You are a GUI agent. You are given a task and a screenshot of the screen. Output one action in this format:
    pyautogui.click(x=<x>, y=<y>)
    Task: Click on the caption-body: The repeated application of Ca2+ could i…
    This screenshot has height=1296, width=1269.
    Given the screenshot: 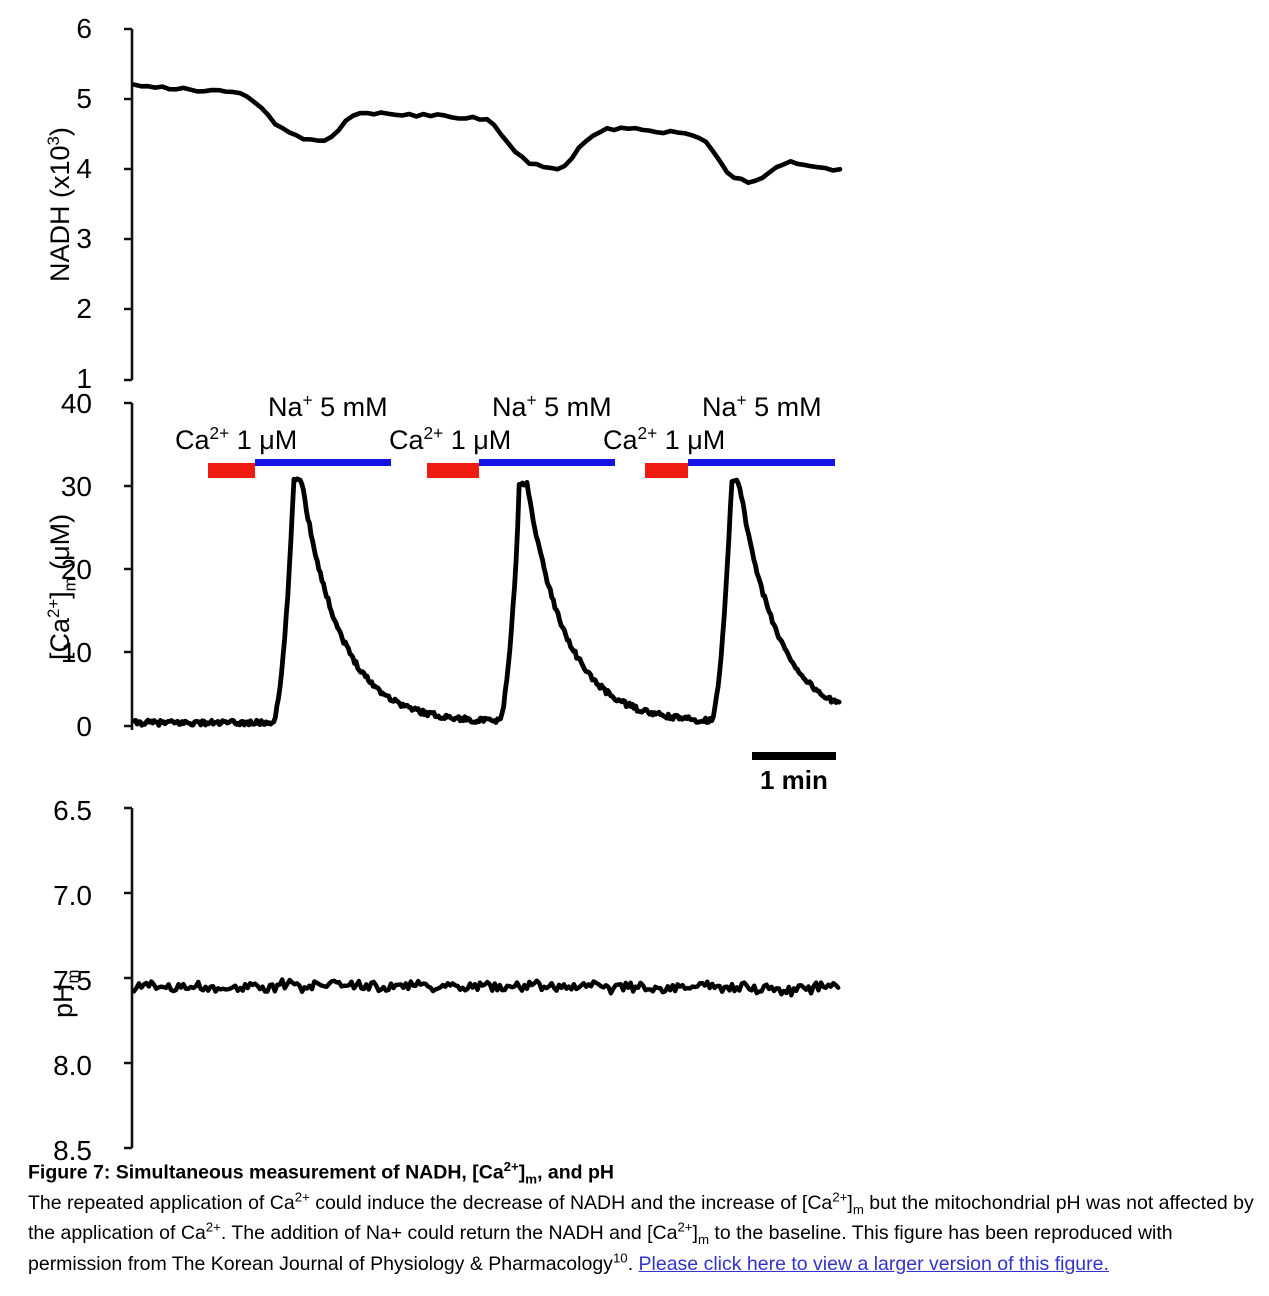 What is the action you would take?
    pyautogui.click(x=641, y=1232)
    